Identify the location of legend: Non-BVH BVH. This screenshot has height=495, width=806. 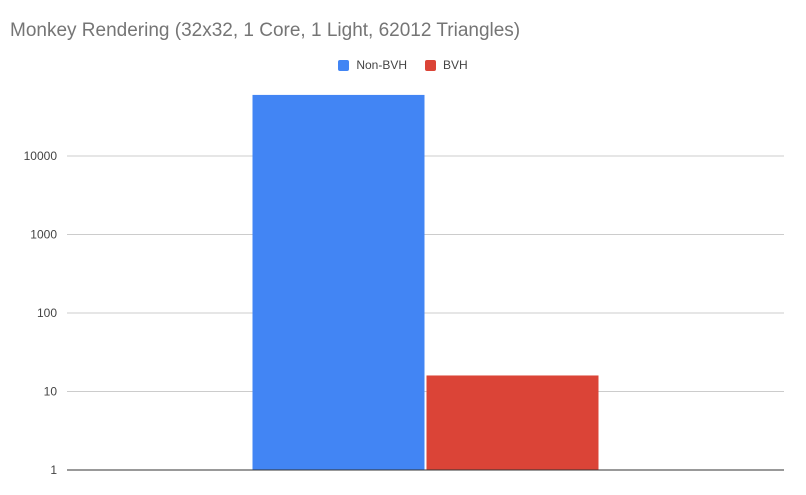
(403, 65).